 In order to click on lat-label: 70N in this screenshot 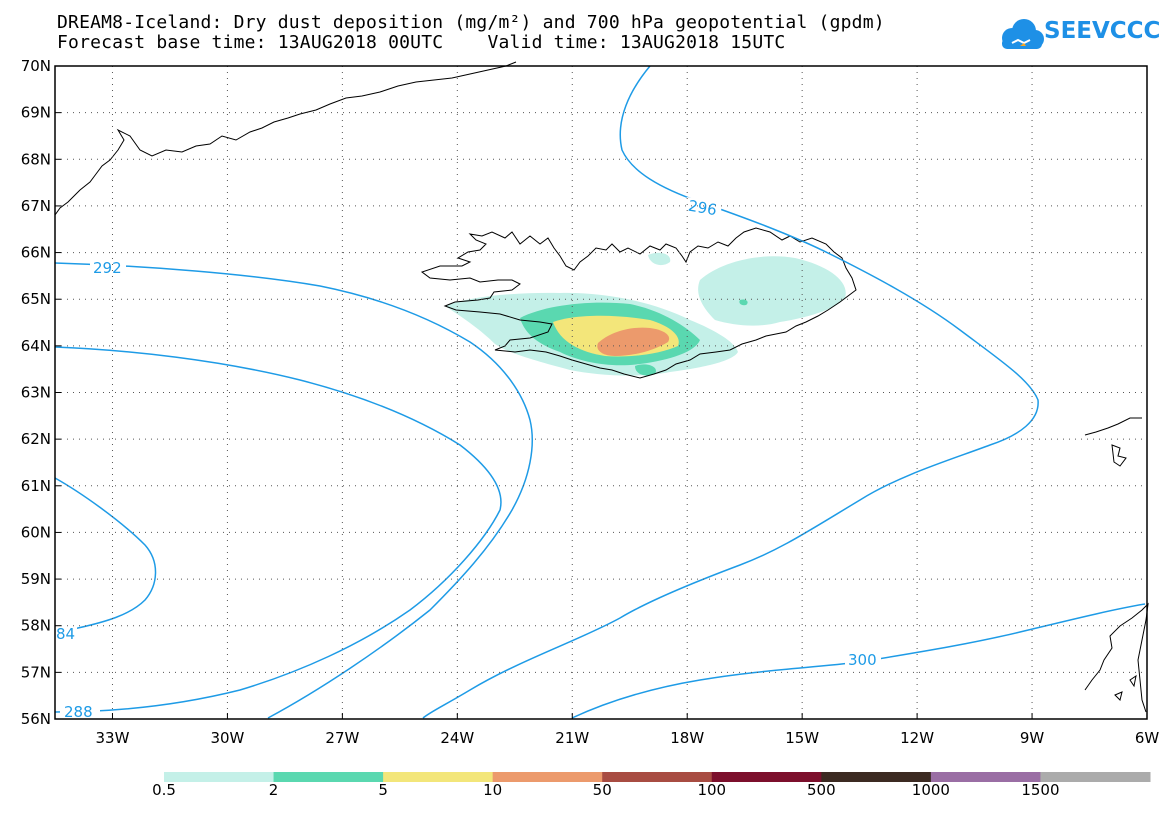, I will do `click(36, 66)`.